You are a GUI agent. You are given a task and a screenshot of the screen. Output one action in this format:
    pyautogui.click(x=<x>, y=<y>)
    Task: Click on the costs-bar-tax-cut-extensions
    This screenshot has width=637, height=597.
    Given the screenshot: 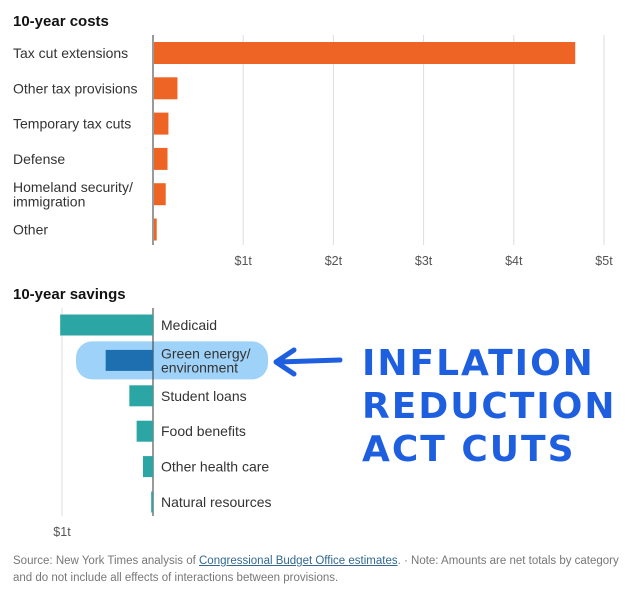 What is the action you would take?
    pyautogui.click(x=365, y=53)
    